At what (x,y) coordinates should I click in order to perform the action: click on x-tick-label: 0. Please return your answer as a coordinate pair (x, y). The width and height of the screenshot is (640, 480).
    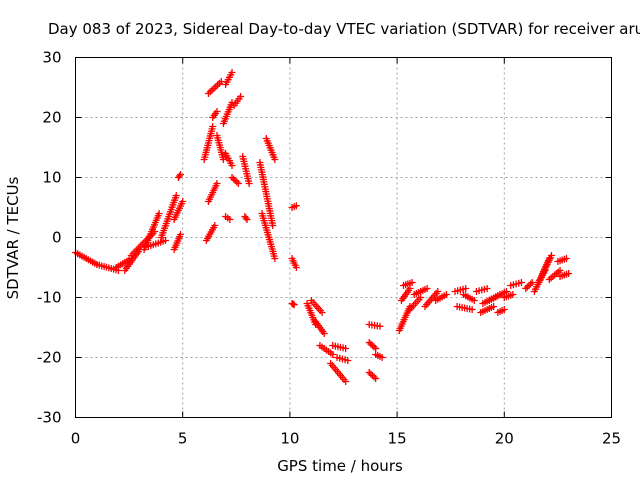
    Looking at the image, I should click on (76, 439).